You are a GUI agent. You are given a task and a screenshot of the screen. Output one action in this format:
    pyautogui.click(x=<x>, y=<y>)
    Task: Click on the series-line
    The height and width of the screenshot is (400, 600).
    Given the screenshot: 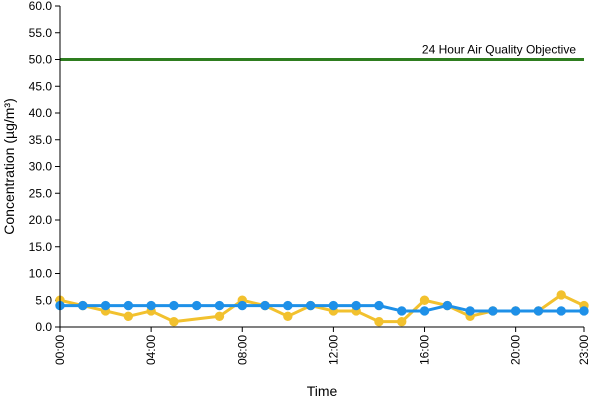 What is the action you would take?
    pyautogui.click(x=322, y=308)
    